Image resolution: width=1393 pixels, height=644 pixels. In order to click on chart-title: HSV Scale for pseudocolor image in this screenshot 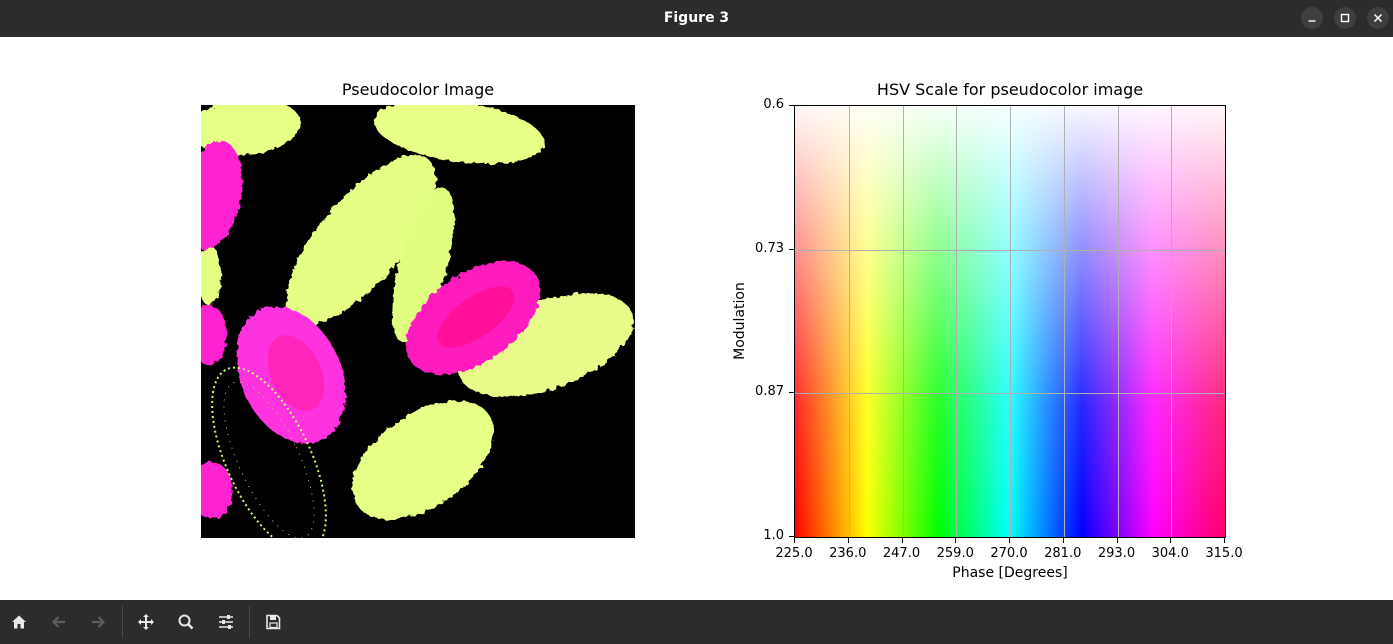, I will do `click(1010, 89)`.